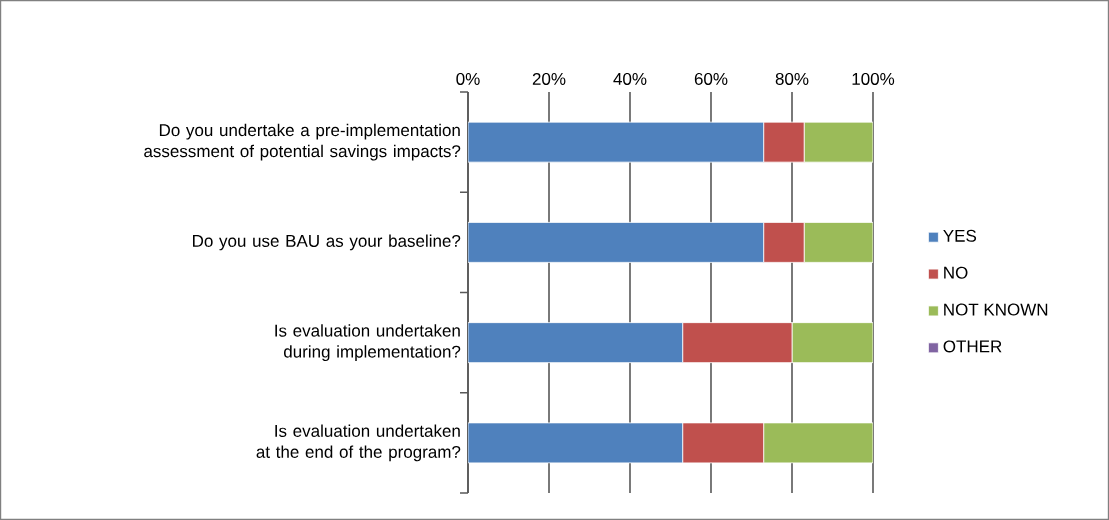 The image size is (1109, 520). Describe the element at coordinates (873, 78) in the screenshot. I see `x-tick-label: 100%` at that location.